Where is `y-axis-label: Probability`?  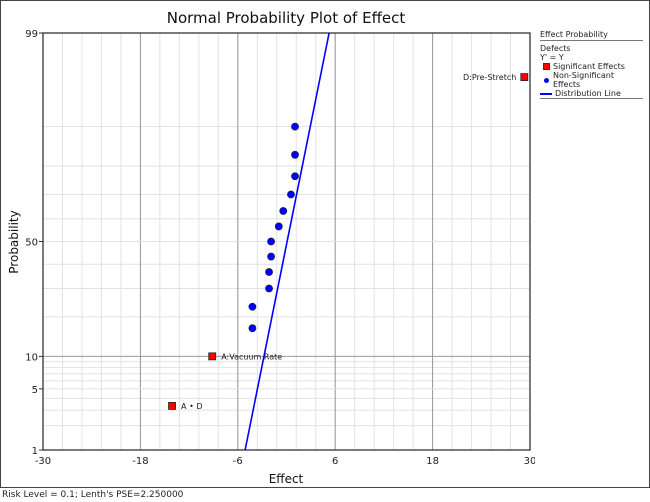 y-axis-label: Probability is located at coordinates (14, 241).